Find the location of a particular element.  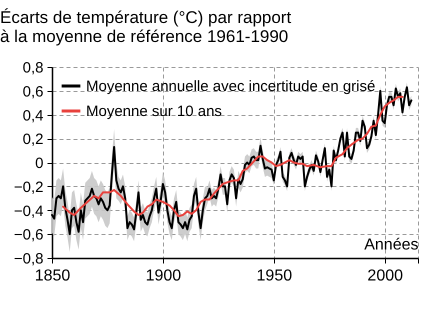

y-tick-label: 0,8 is located at coordinates (33, 68).